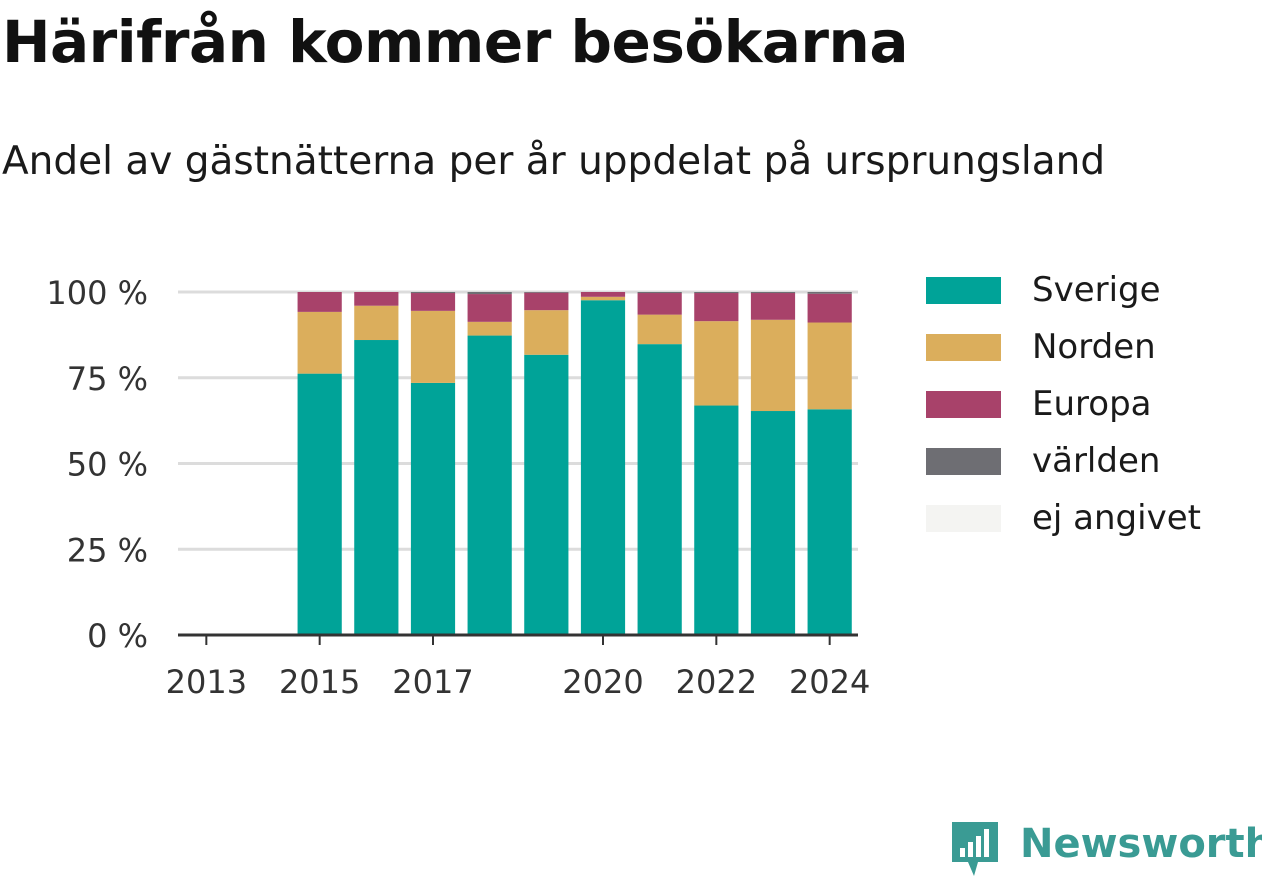 The image size is (1262, 880). I want to click on x-tick-label: 2020, so click(602, 682).